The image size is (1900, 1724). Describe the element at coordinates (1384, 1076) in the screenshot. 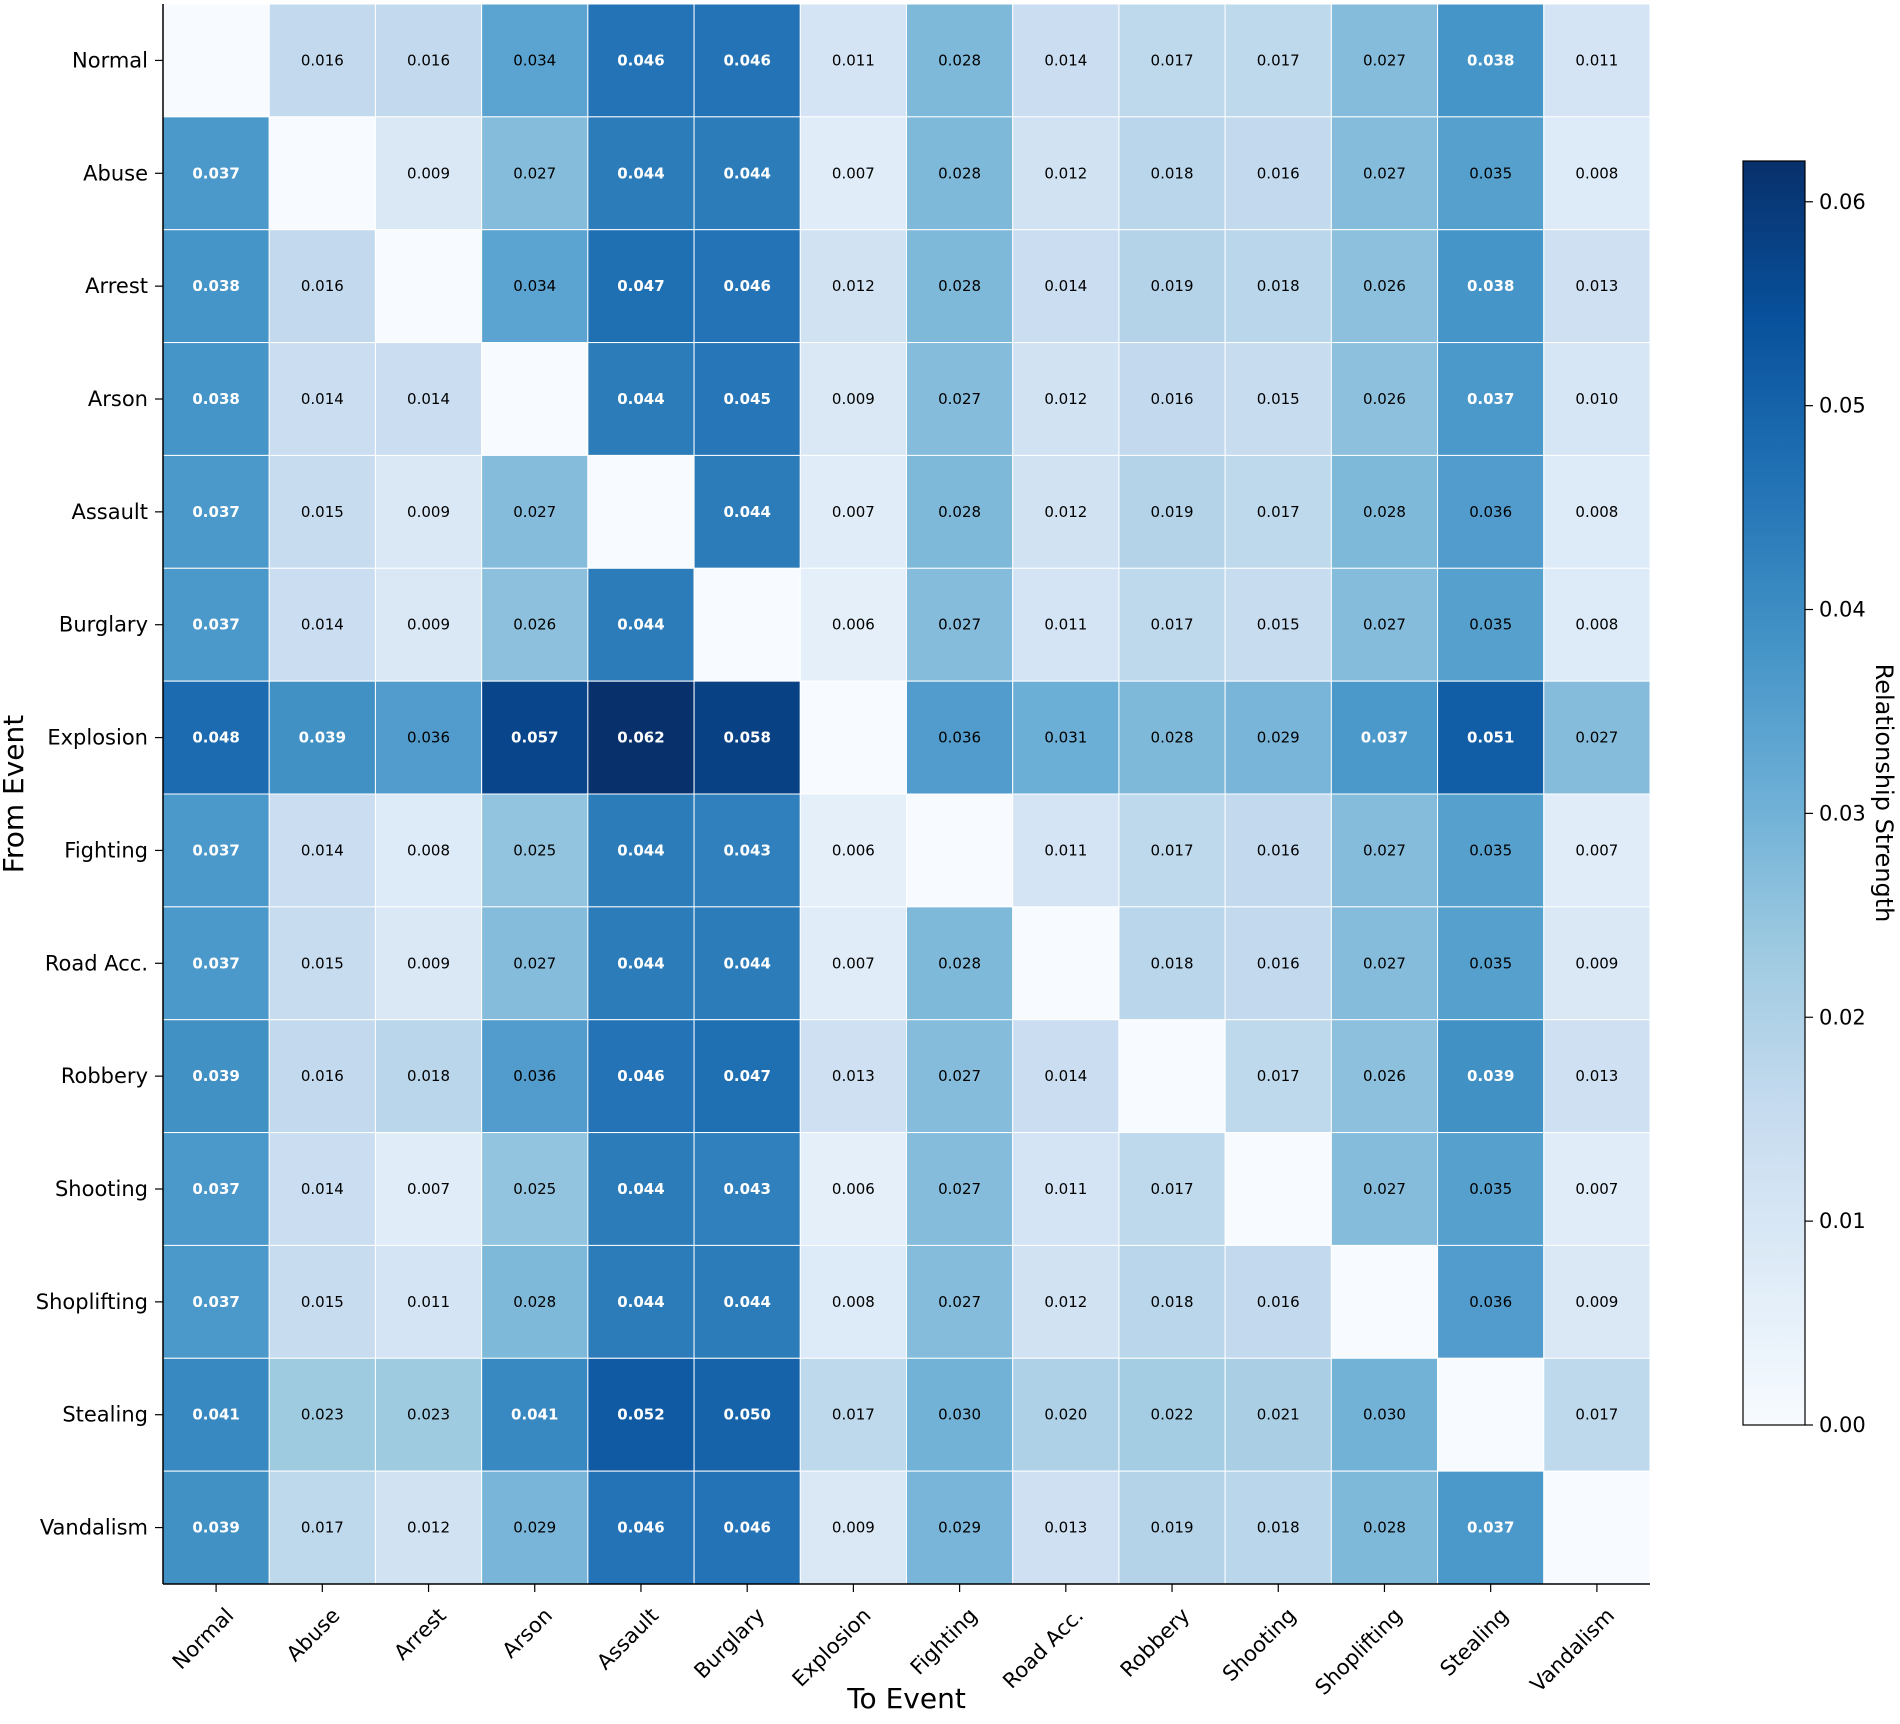

I see `cell-value-label: 0.026` at that location.